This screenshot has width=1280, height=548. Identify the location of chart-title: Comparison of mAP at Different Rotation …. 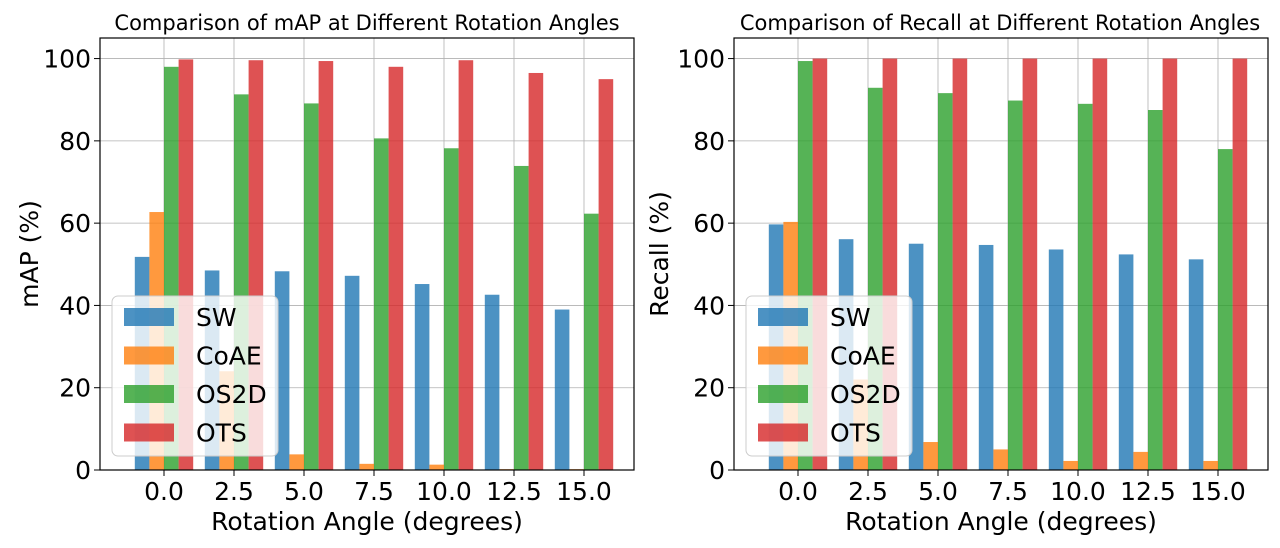
(366, 23).